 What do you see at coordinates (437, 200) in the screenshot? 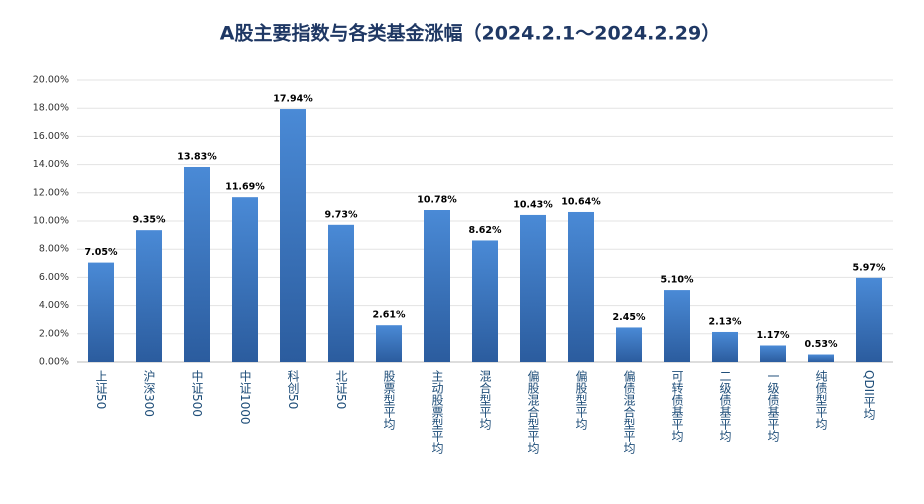
I see `data-label: 10.78%` at bounding box center [437, 200].